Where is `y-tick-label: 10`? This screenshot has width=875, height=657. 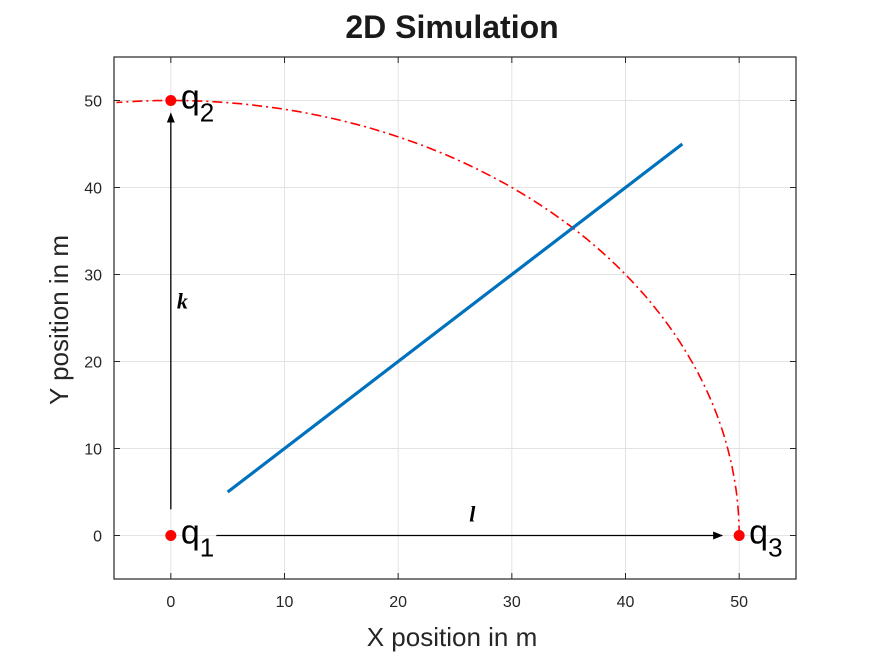
y-tick-label: 10 is located at coordinates (93, 450).